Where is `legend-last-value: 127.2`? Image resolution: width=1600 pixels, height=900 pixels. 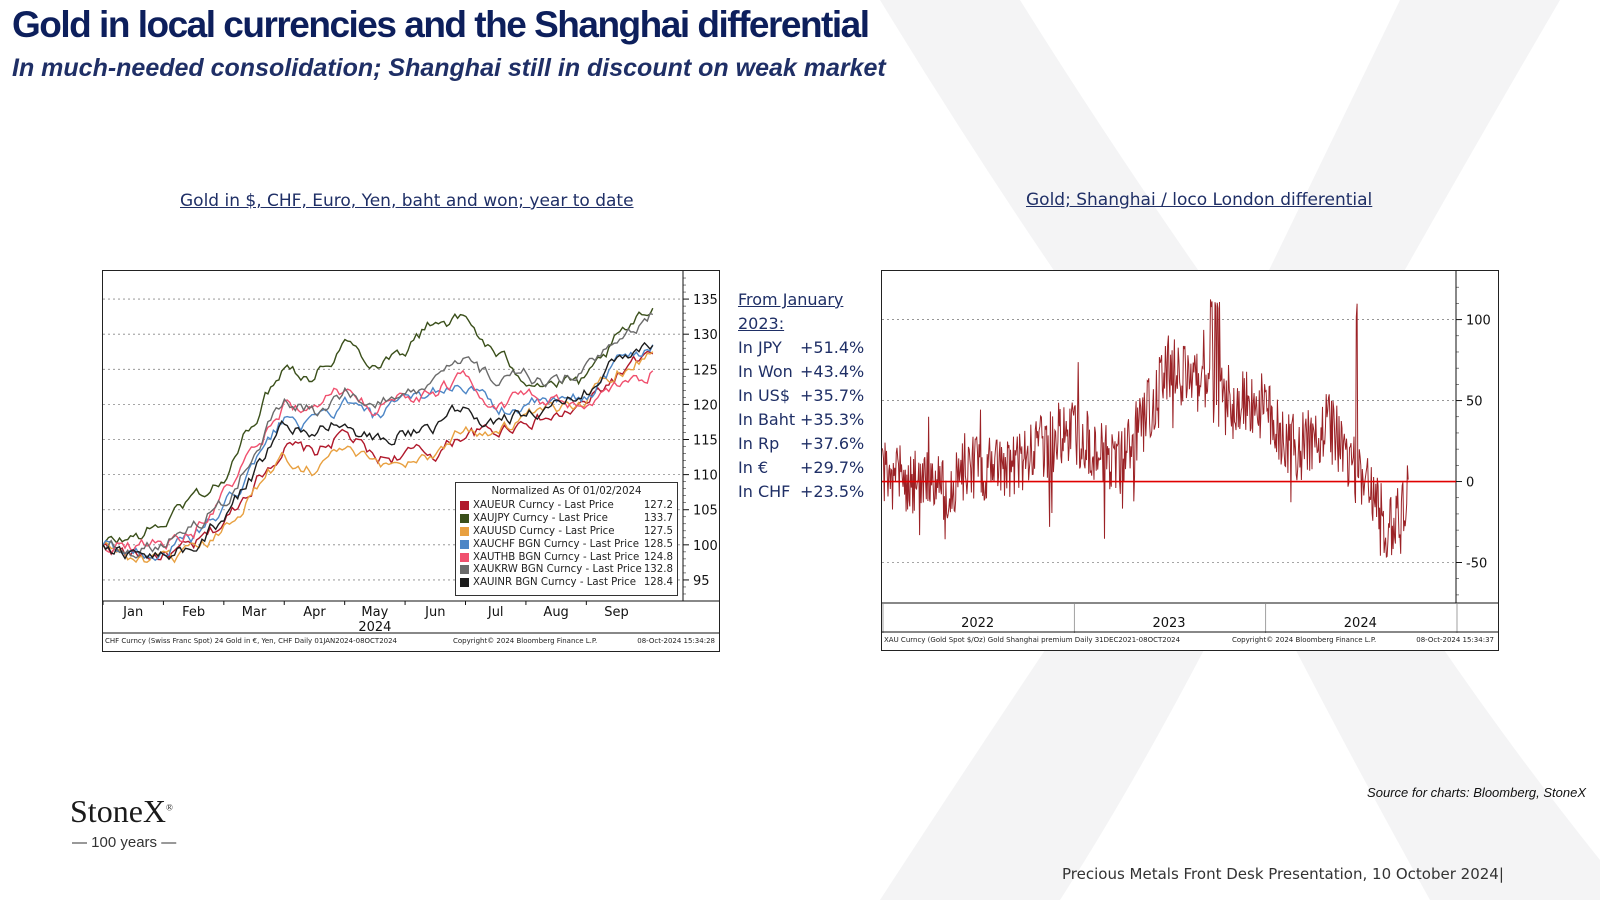 legend-last-value: 127.2 is located at coordinates (658, 505).